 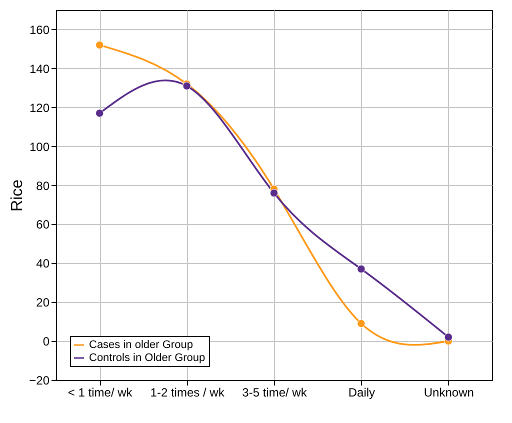 What do you see at coordinates (39, 29) in the screenshot?
I see `y-tick-label: 160` at bounding box center [39, 29].